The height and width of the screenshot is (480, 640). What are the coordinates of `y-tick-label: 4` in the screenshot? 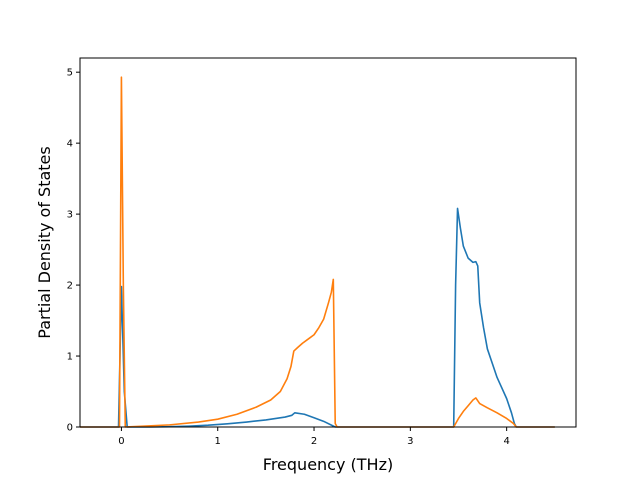 It's located at (70, 144).